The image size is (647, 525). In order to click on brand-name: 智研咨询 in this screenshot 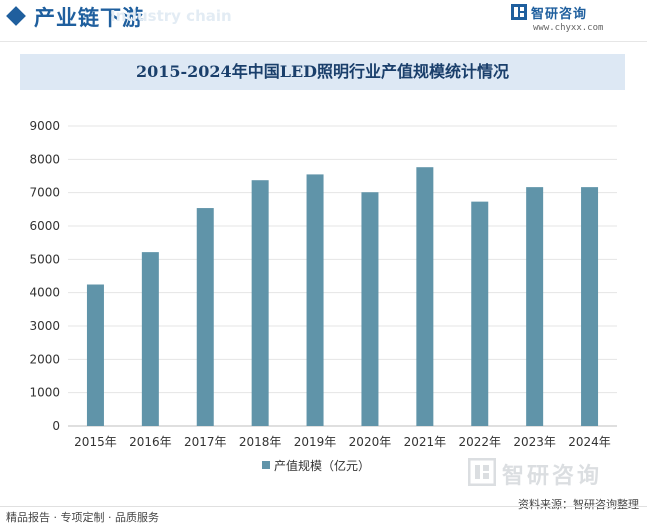, I will do `click(559, 14)`.